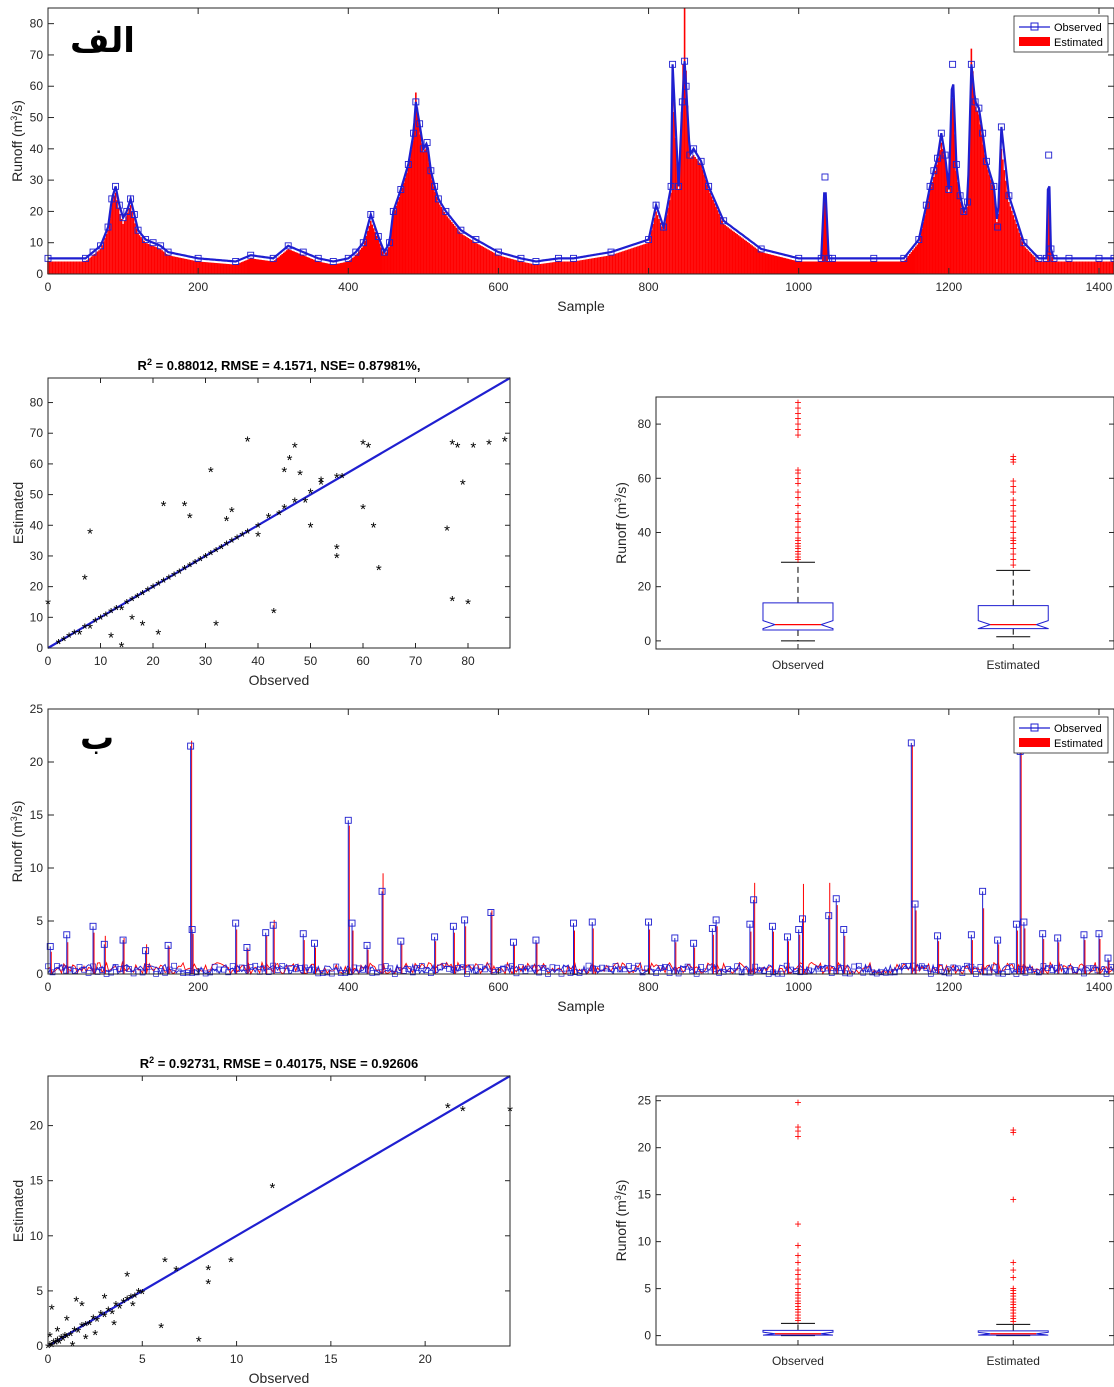  Describe the element at coordinates (97, 738) in the screenshot. I see `panel-letter-b: ب` at that location.